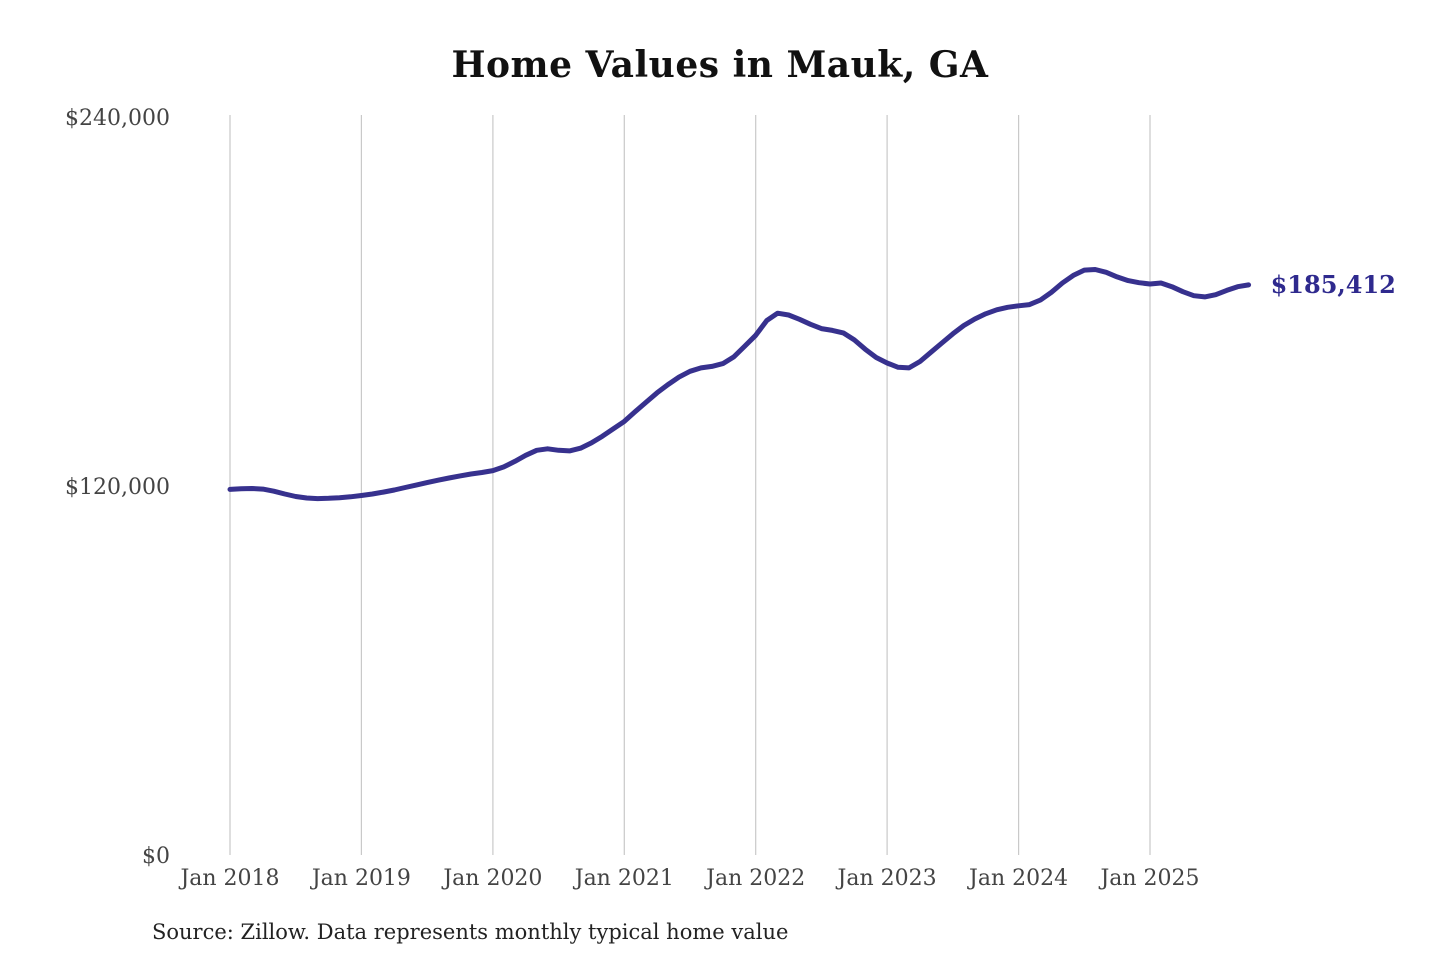 The height and width of the screenshot is (960, 1440). What do you see at coordinates (886, 878) in the screenshot?
I see `x-tick-label: Jan 2023` at bounding box center [886, 878].